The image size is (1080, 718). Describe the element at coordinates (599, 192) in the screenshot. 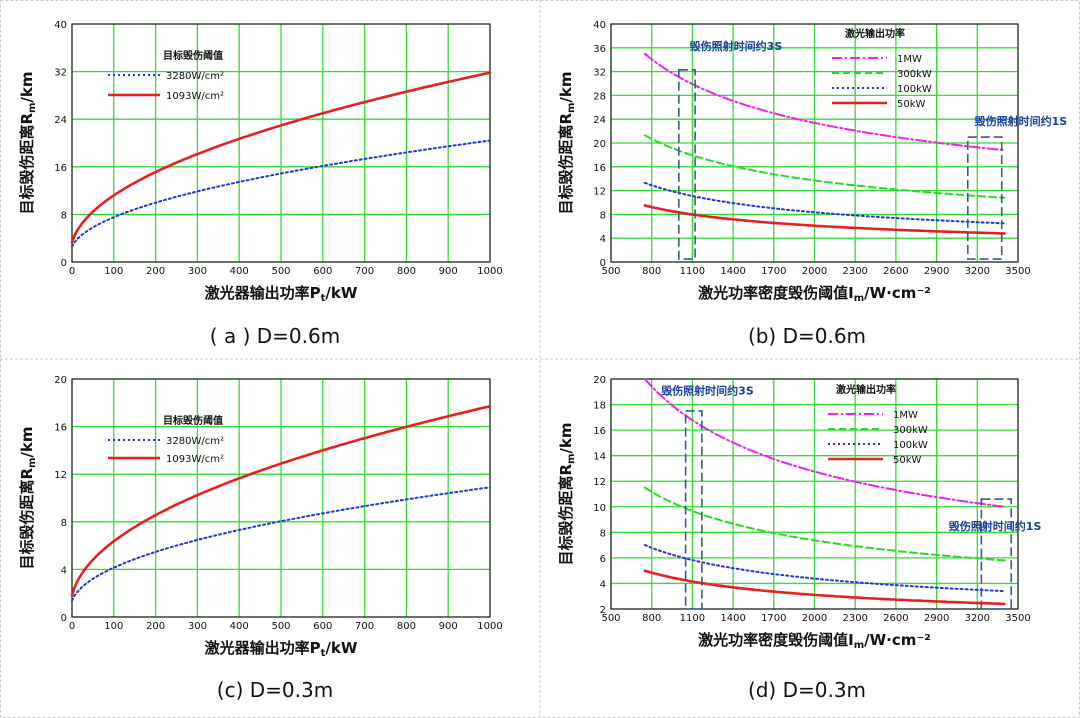

I see `y-tick-label: 12` at that location.